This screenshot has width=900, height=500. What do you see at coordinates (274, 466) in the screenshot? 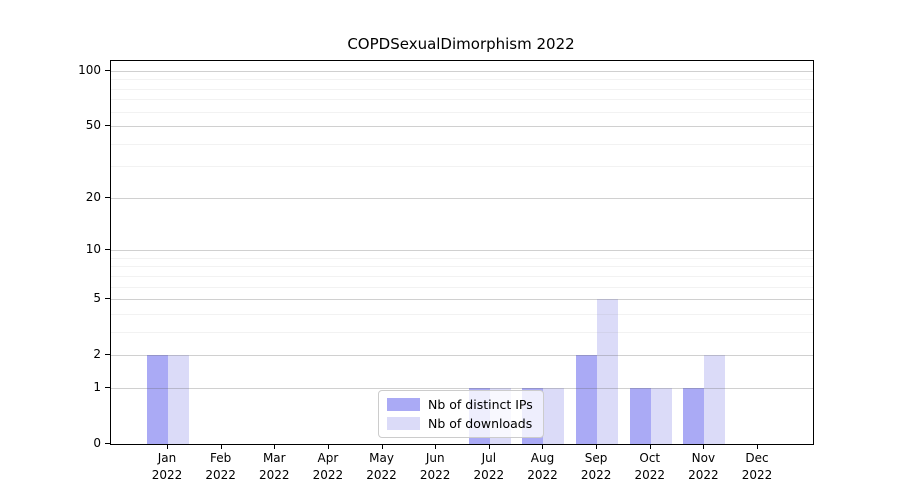
I see `x-tick-label: Mar 2022` at bounding box center [274, 466].